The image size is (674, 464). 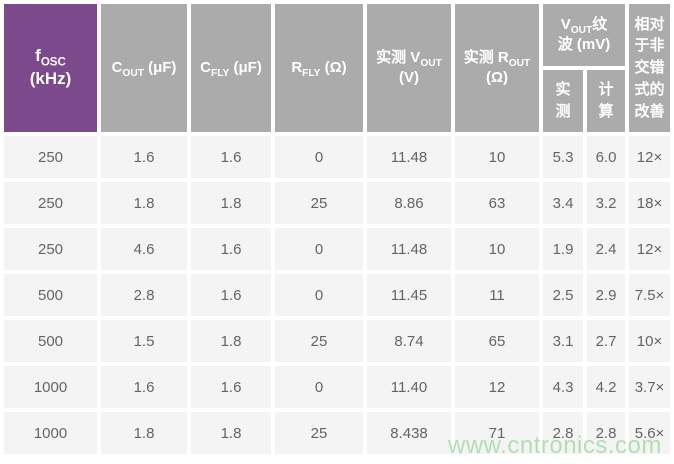 What do you see at coordinates (497, 341) in the screenshot?
I see `cell-rout: 65` at bounding box center [497, 341].